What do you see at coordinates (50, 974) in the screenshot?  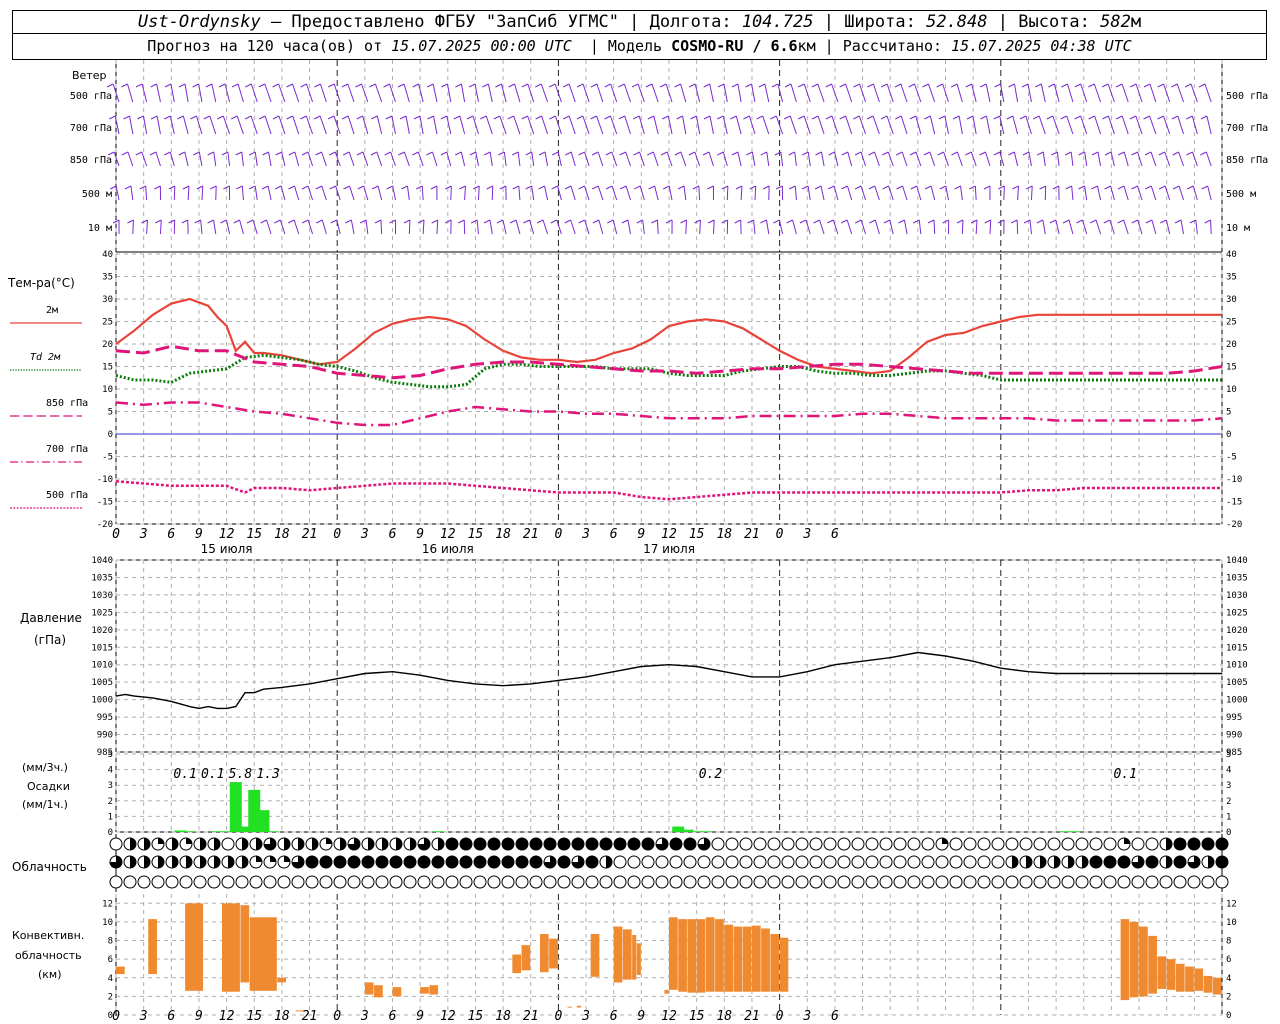 I see `conv-unit: (км)` at bounding box center [50, 974].